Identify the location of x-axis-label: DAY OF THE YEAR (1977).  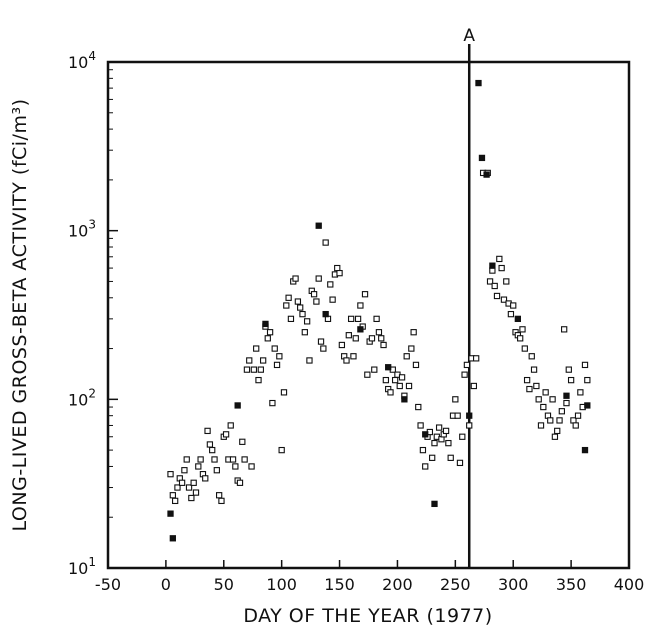
(367, 616).